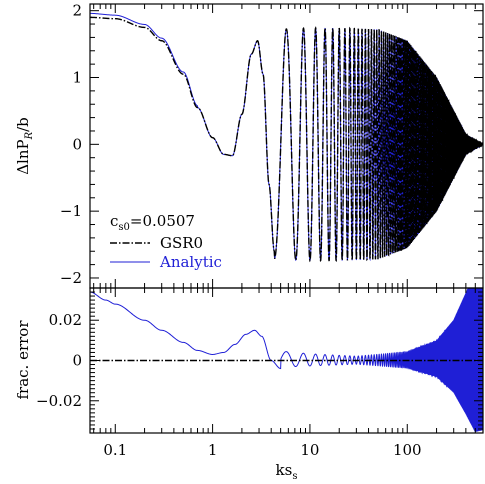 The width and height of the screenshot is (485, 484). What do you see at coordinates (24, 146) in the screenshot?
I see `top-y-axis-label: ΔlnPR/b` at bounding box center [24, 146].